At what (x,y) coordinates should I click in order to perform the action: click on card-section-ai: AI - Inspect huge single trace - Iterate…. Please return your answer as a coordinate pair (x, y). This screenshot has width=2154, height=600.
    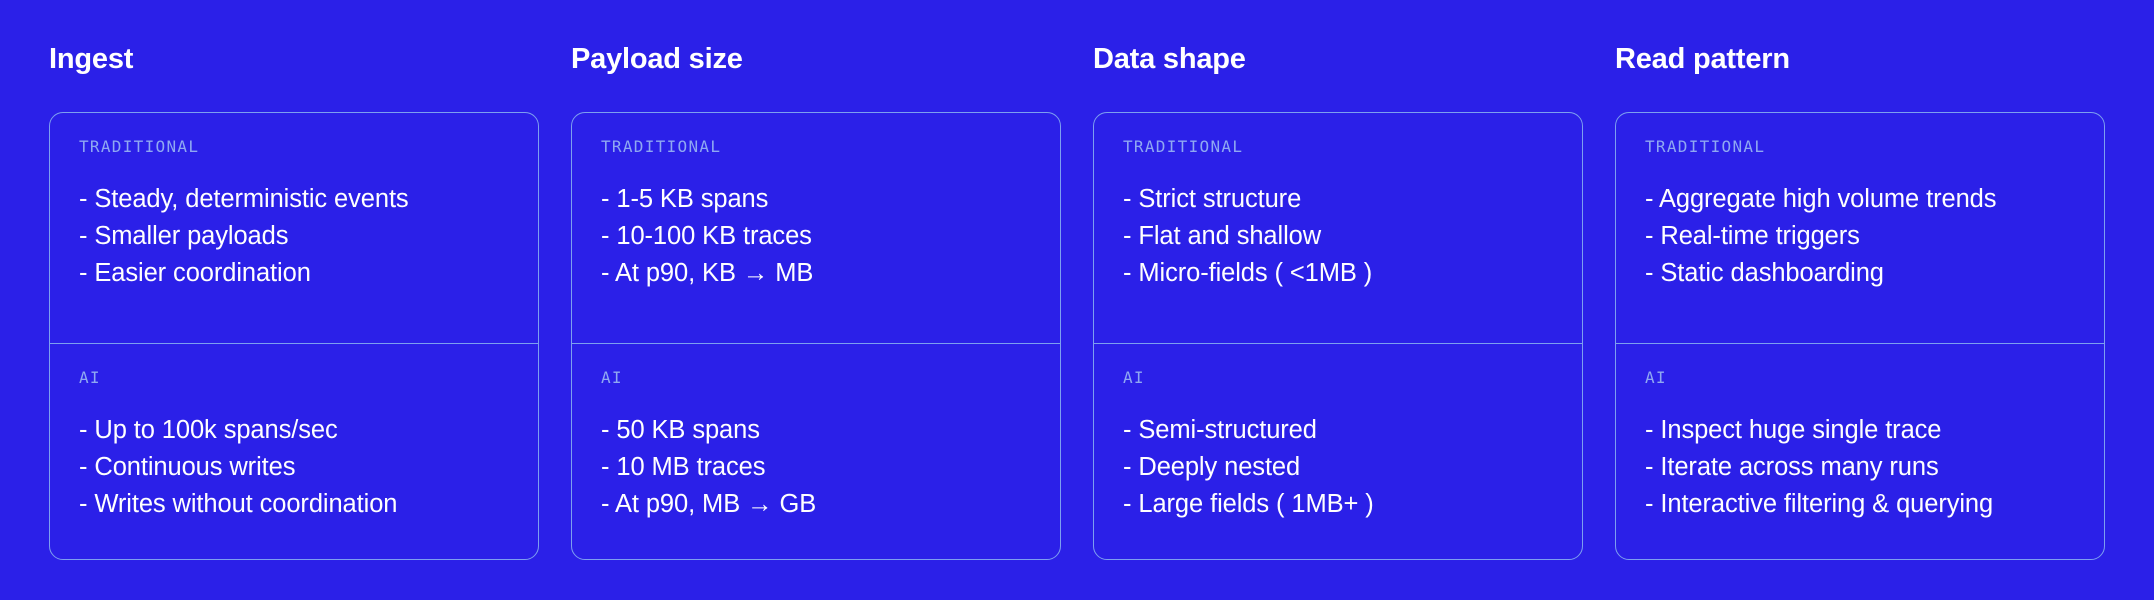
    Looking at the image, I should click on (1860, 451).